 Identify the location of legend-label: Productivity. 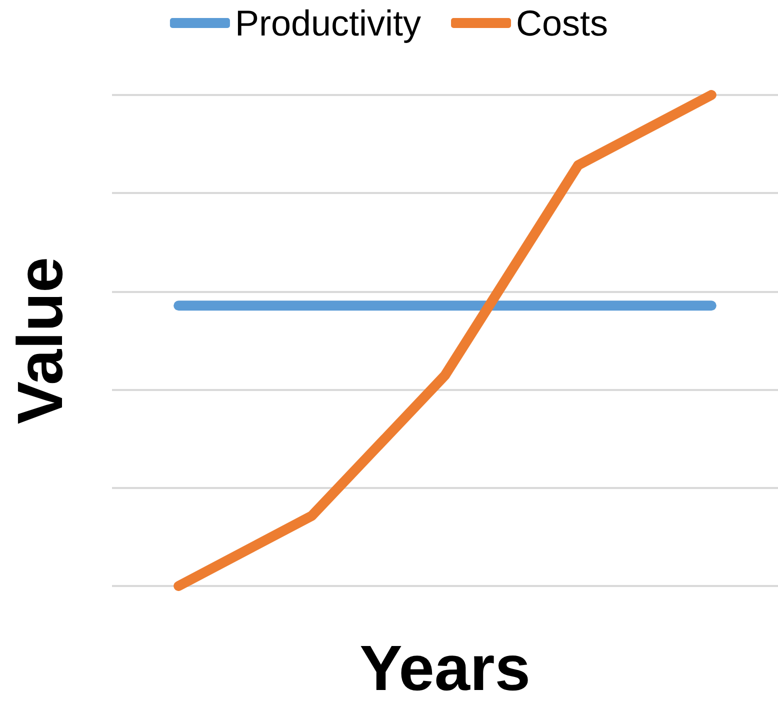
(328, 23).